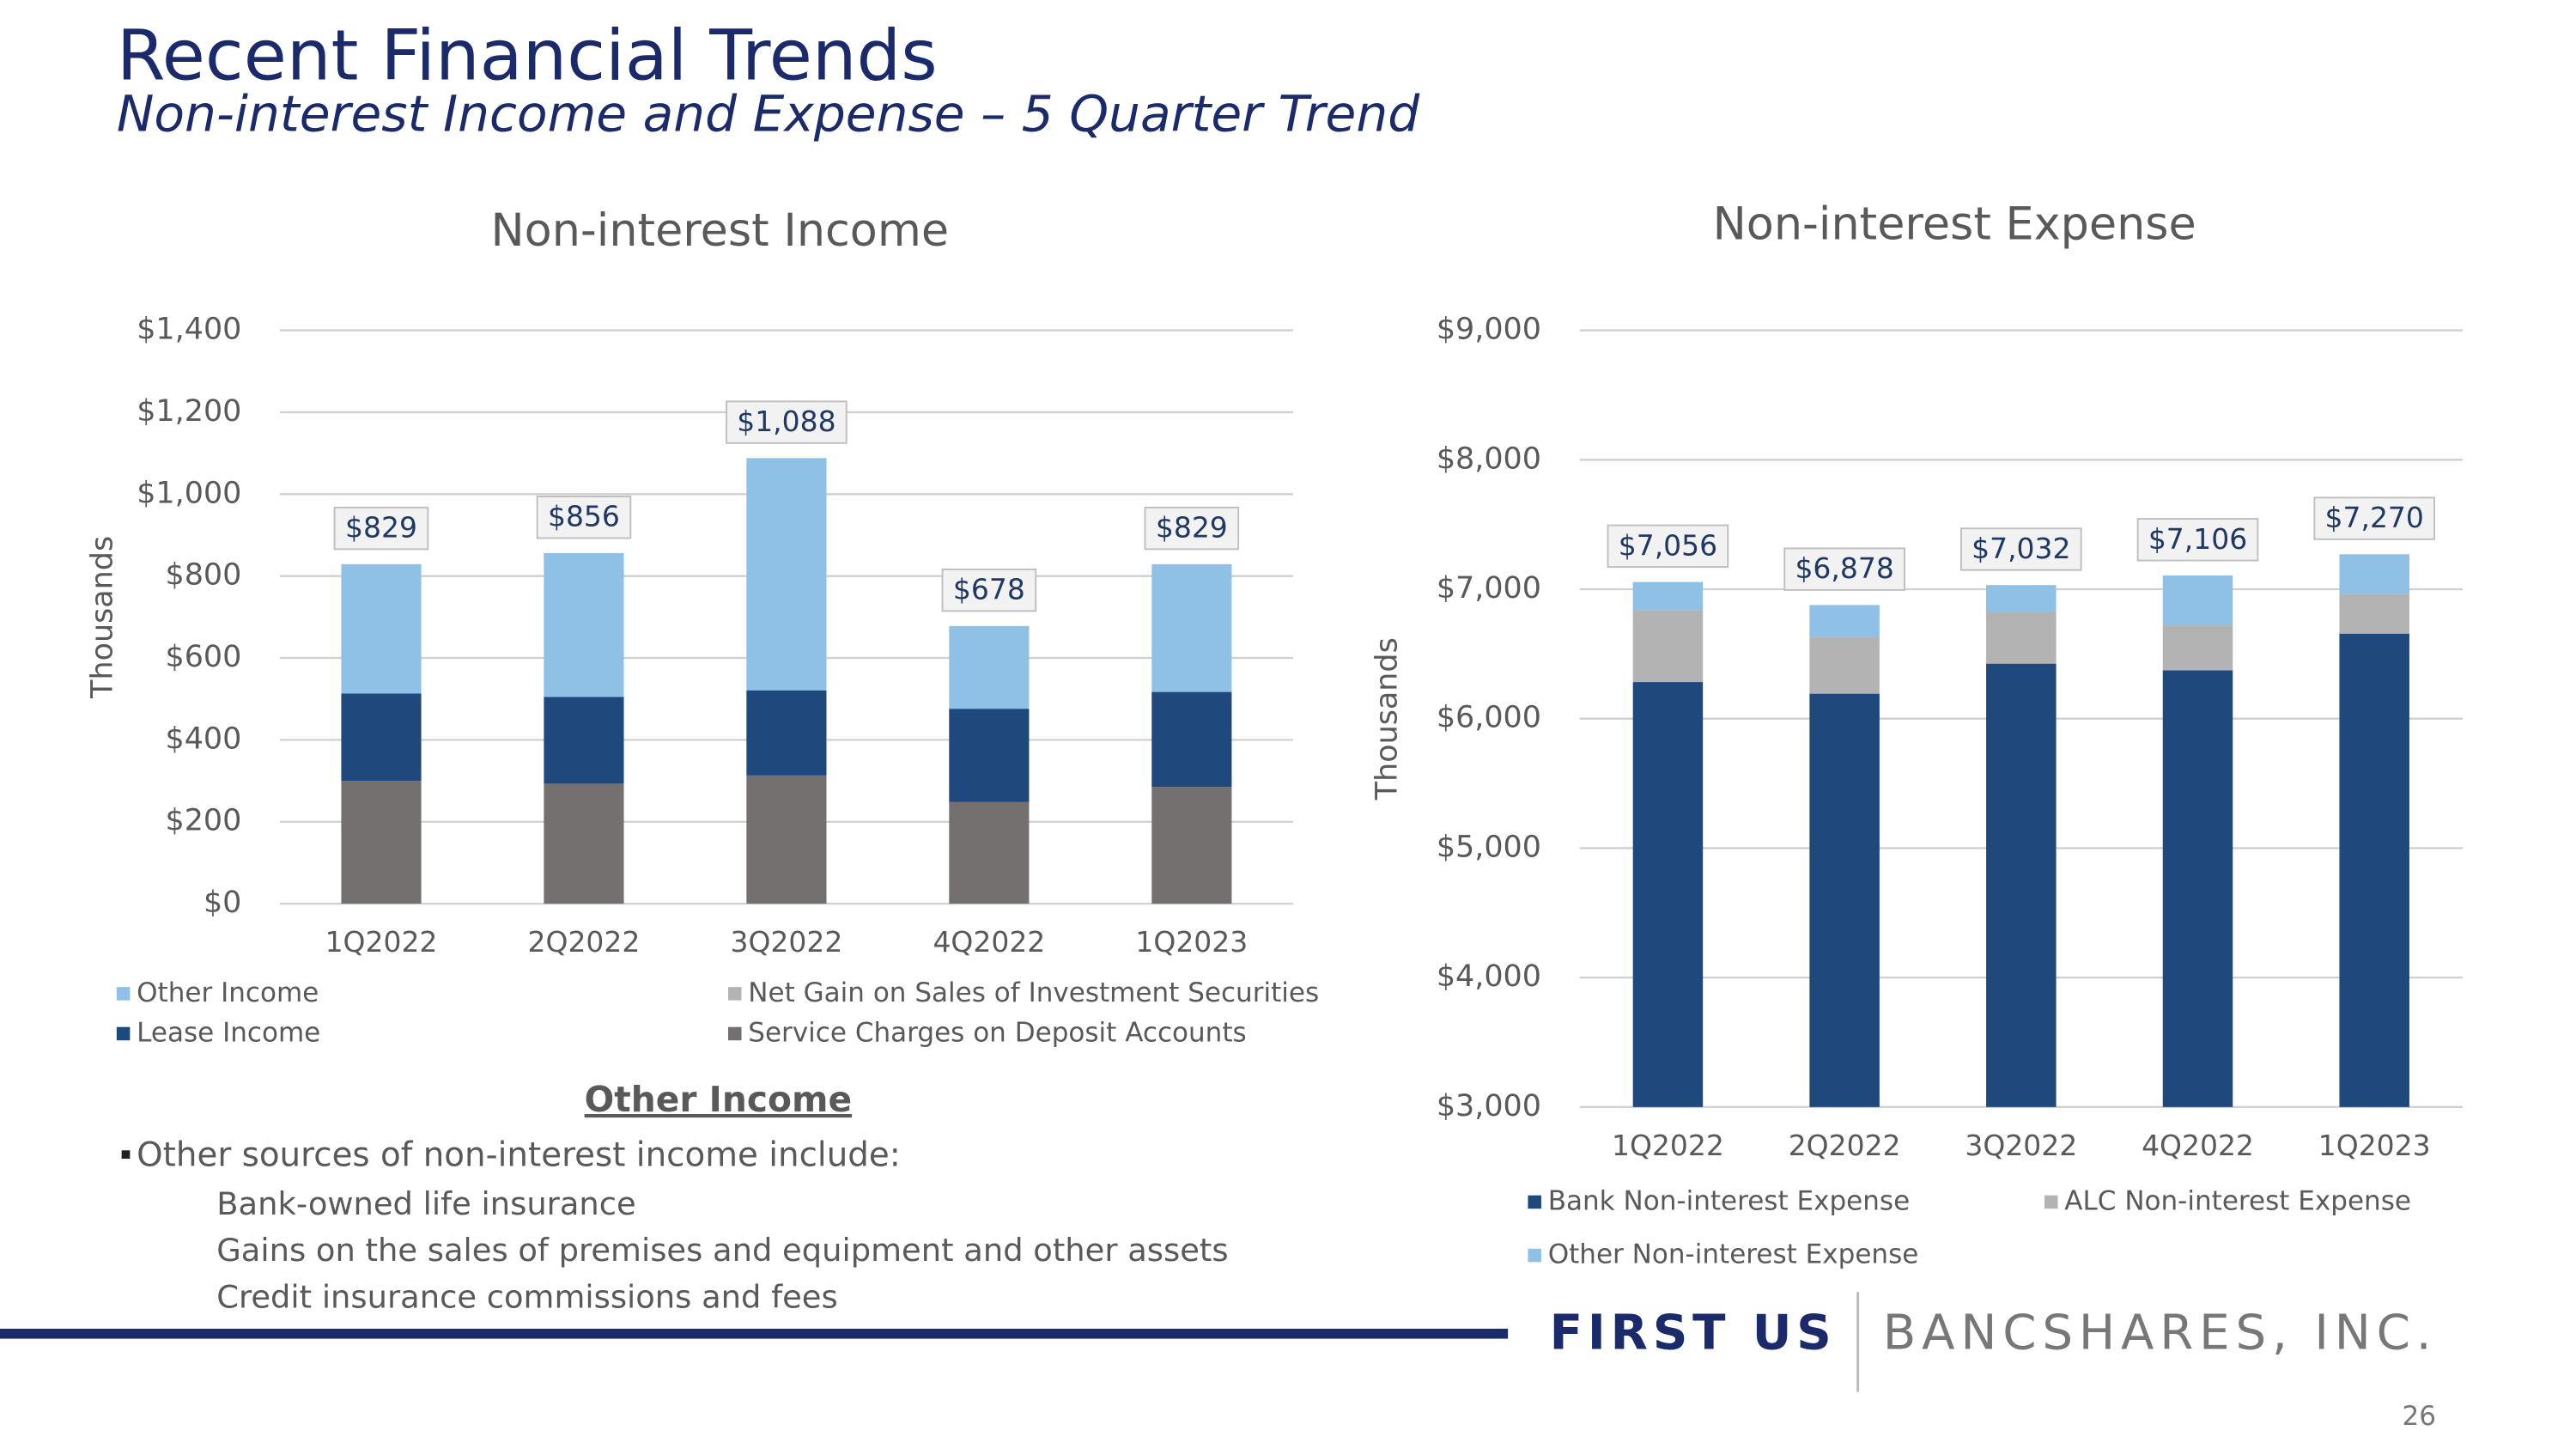 This screenshot has width=2576, height=1449. I want to click on y-tick-label: $1,000, so click(189, 493).